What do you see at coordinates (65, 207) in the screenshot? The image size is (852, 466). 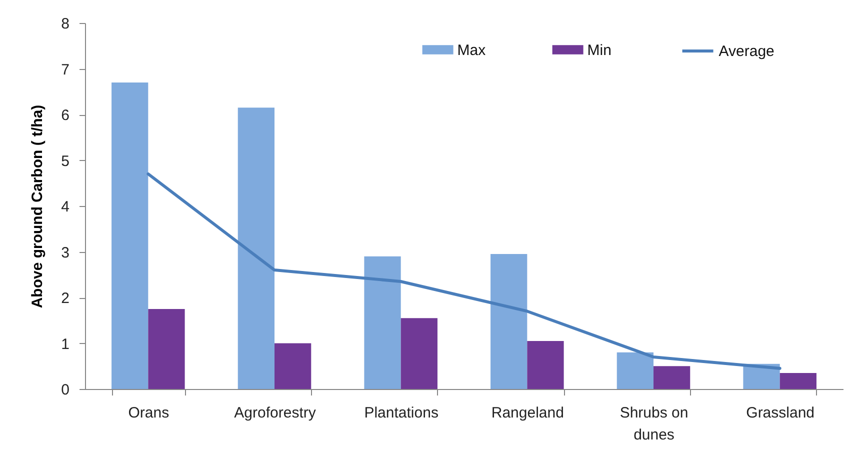 I see `y-tick-label: 4` at bounding box center [65, 207].